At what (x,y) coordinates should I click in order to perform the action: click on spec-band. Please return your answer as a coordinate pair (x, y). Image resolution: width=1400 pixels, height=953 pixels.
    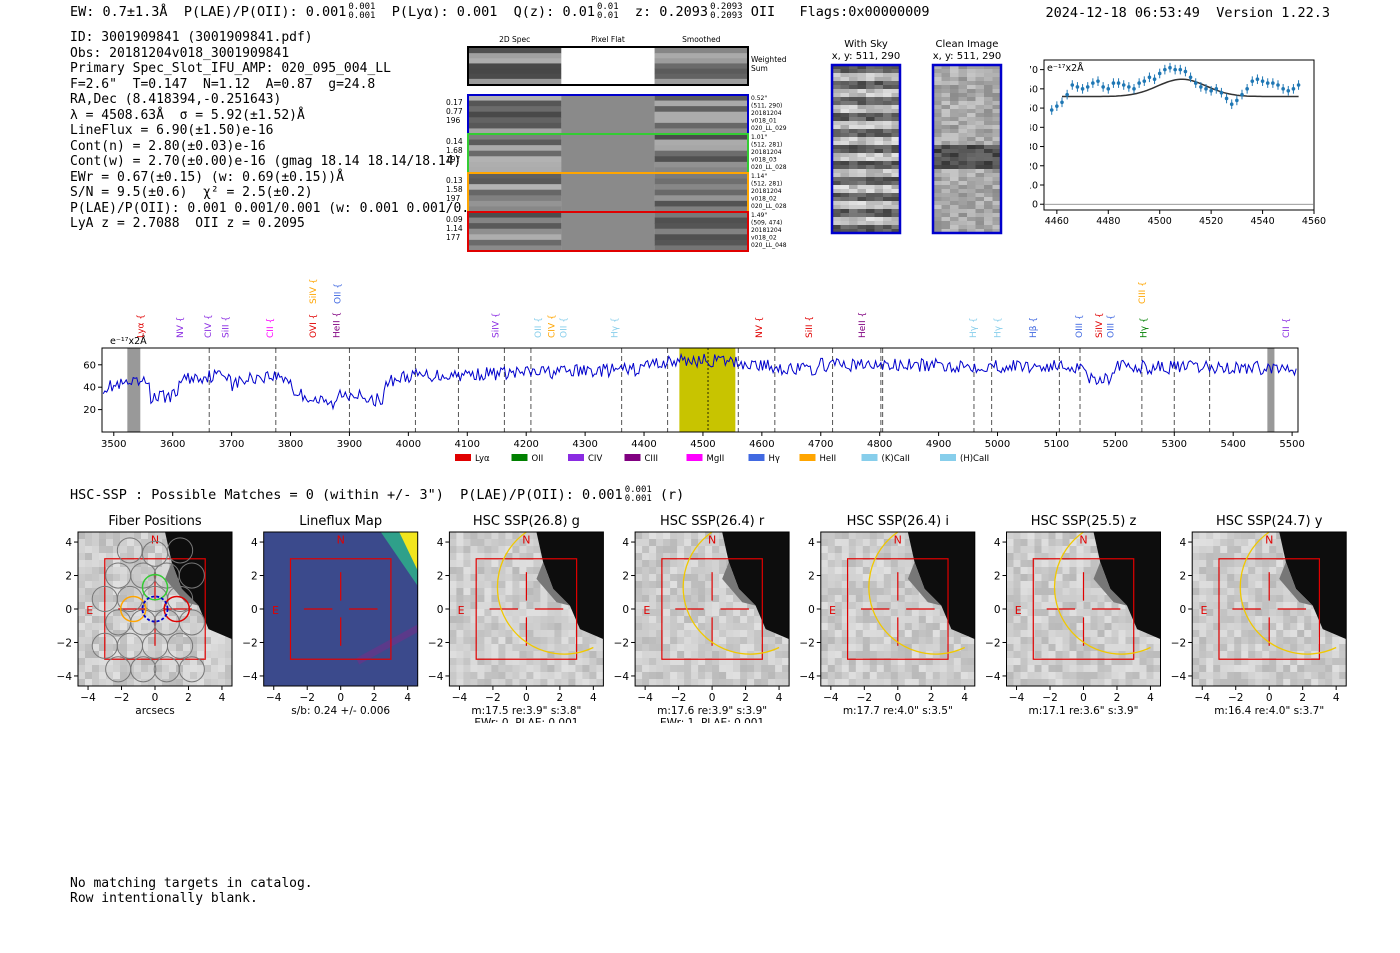
    Looking at the image, I should click on (701, 131).